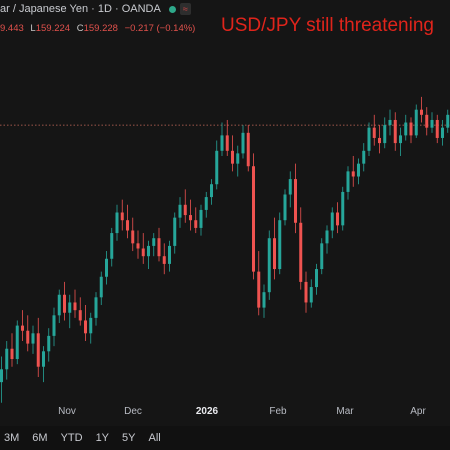 Image resolution: width=450 pixels, height=450 pixels. Describe the element at coordinates (102, 438) in the screenshot. I see `range-1y-button: 1Y` at that location.